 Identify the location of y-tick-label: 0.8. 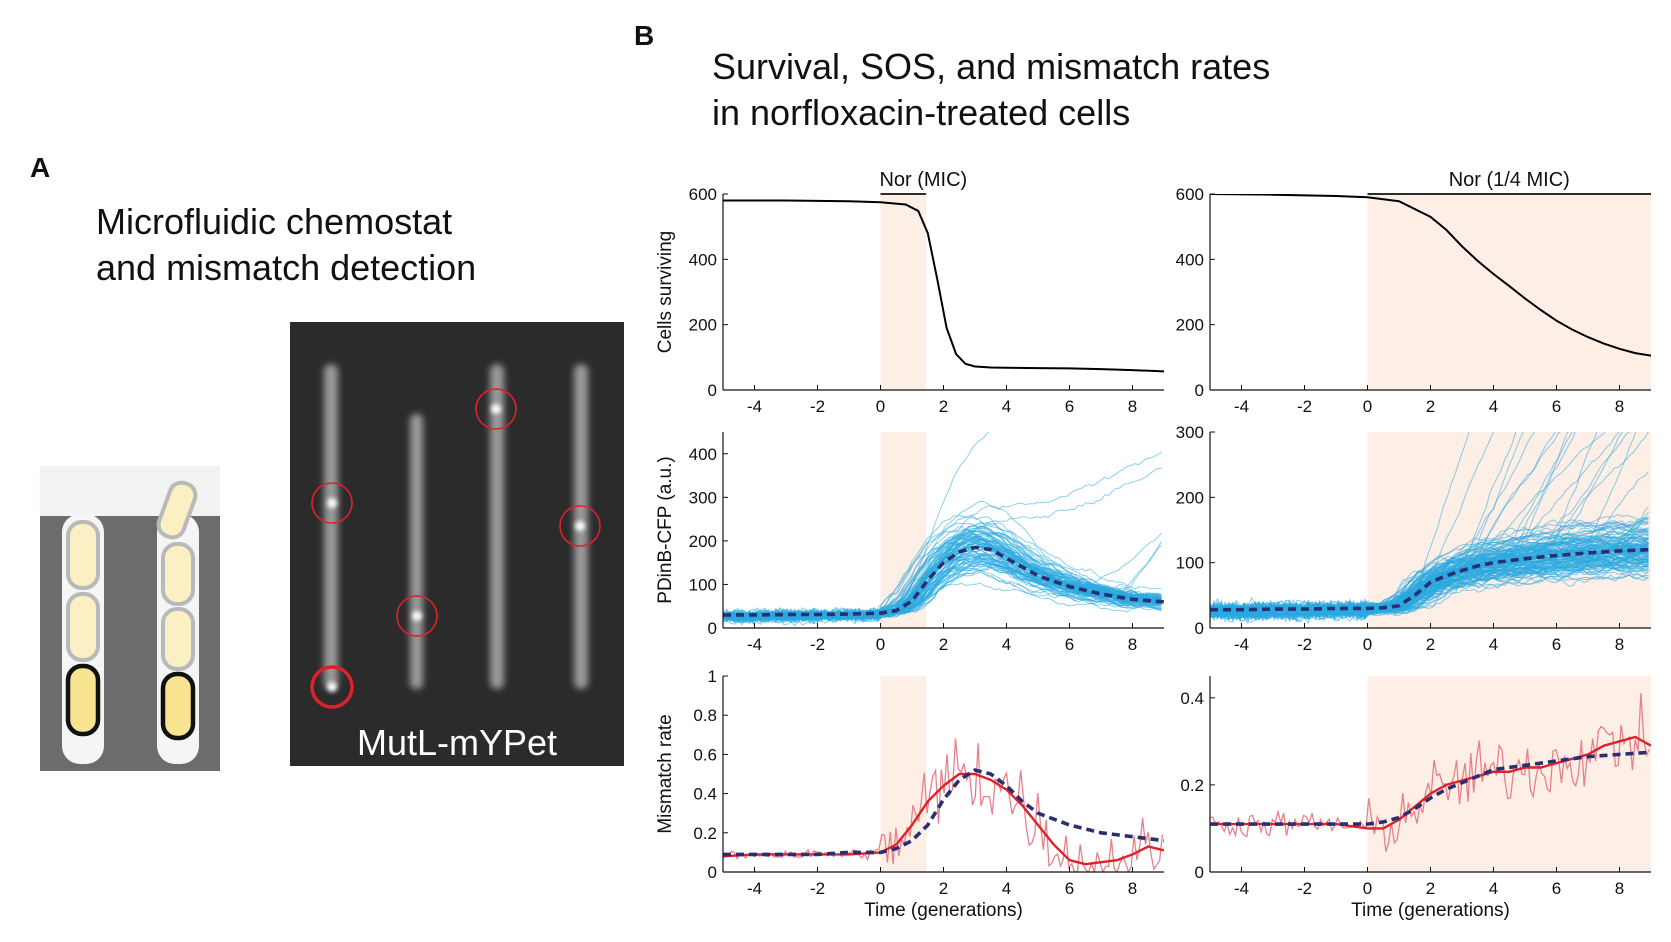
(705, 715).